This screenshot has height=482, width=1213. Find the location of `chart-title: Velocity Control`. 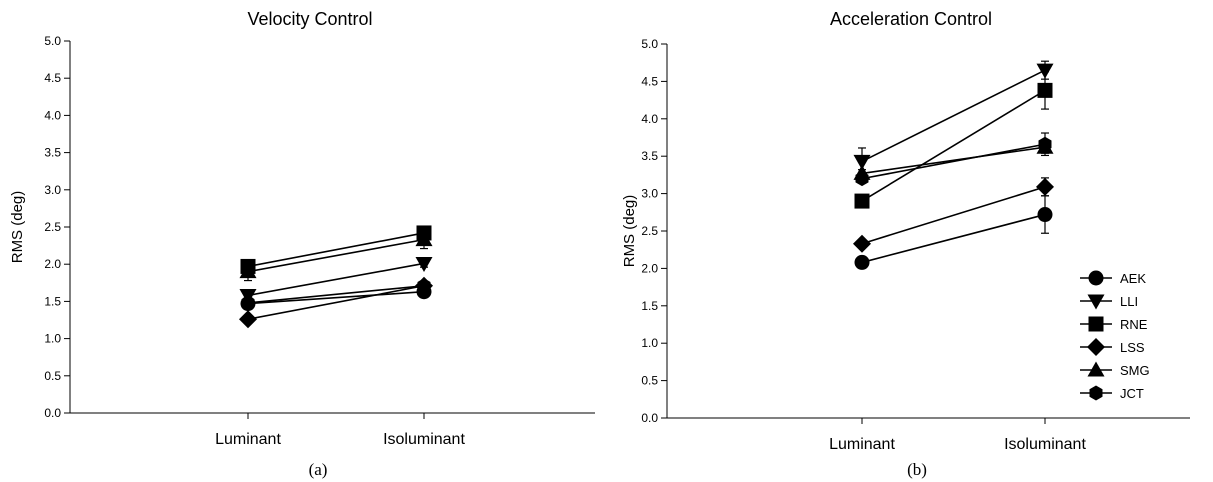

chart-title: Velocity Control is located at coordinates (309, 19).